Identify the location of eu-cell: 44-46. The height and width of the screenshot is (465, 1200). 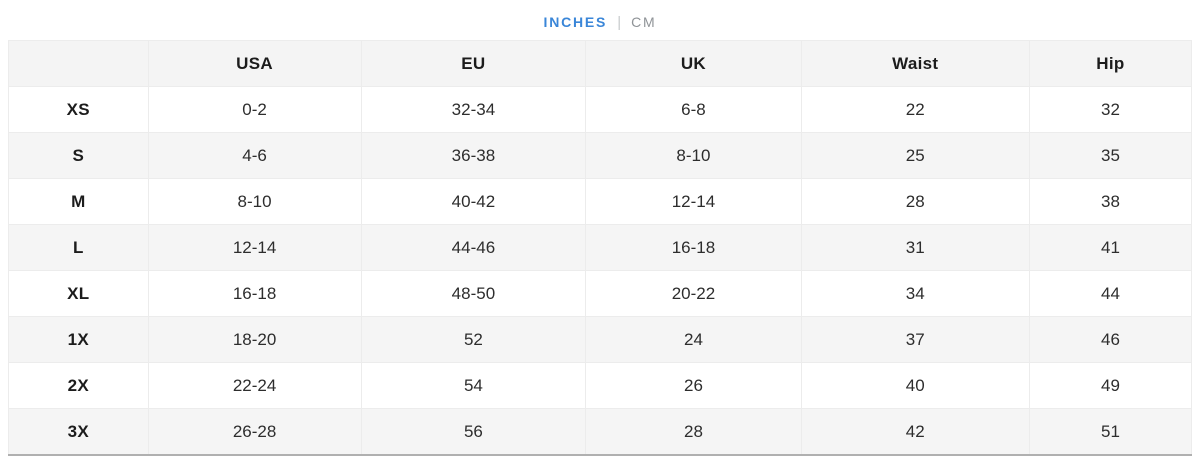
(473, 247).